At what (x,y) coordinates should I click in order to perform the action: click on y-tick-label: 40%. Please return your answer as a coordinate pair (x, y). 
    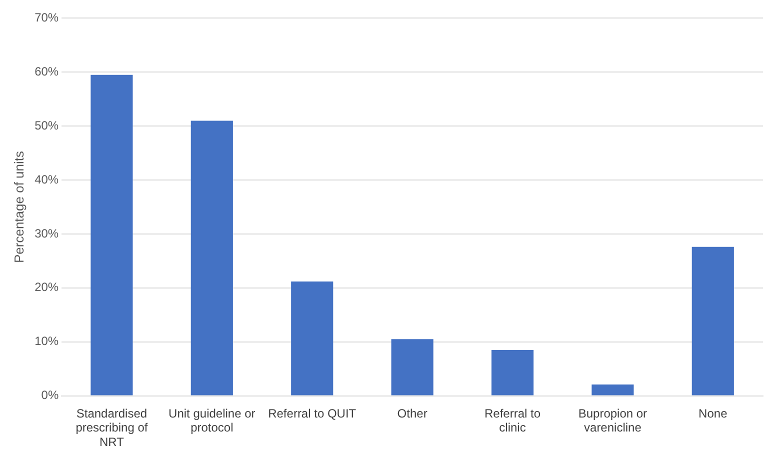
    Looking at the image, I should click on (46, 179).